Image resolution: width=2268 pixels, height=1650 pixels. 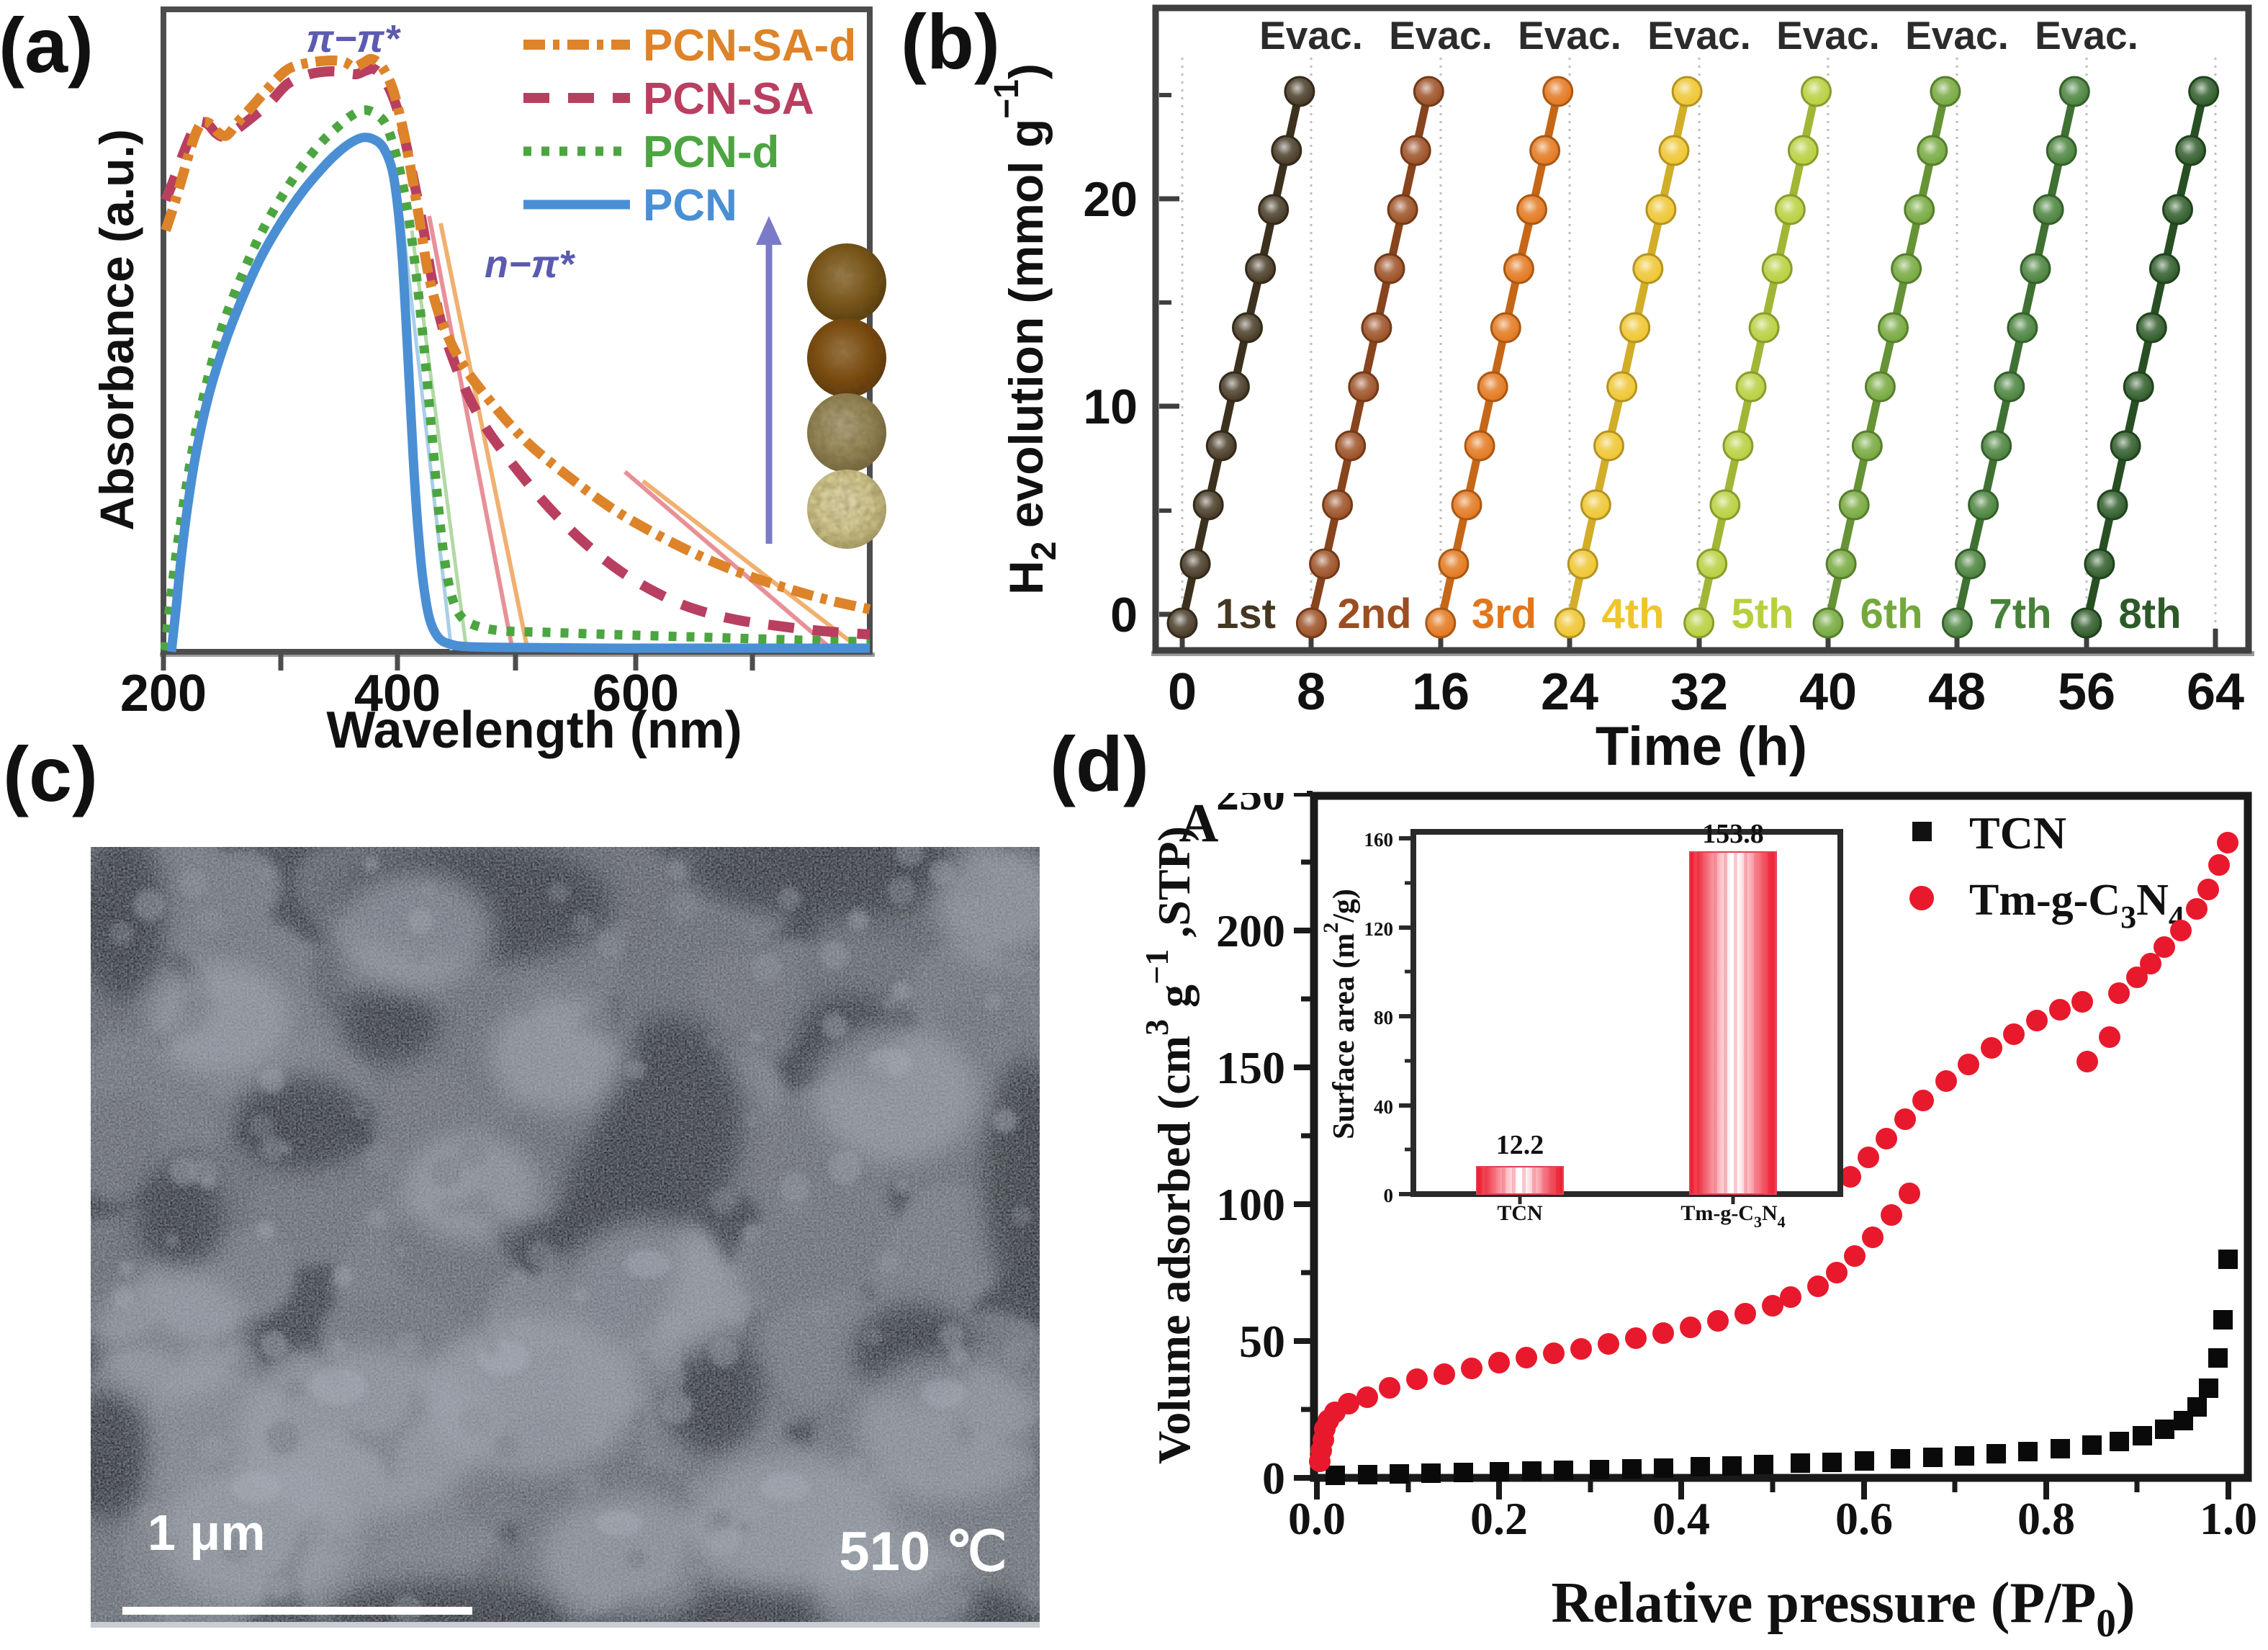 I want to click on svg-text: (c), so click(x=50, y=773).